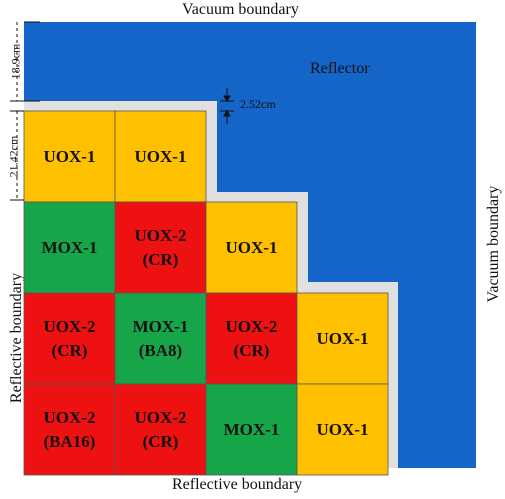 This screenshot has height=499, width=505. Describe the element at coordinates (237, 484) in the screenshot. I see `bottom-boundary-label: Reflective boundary` at that location.